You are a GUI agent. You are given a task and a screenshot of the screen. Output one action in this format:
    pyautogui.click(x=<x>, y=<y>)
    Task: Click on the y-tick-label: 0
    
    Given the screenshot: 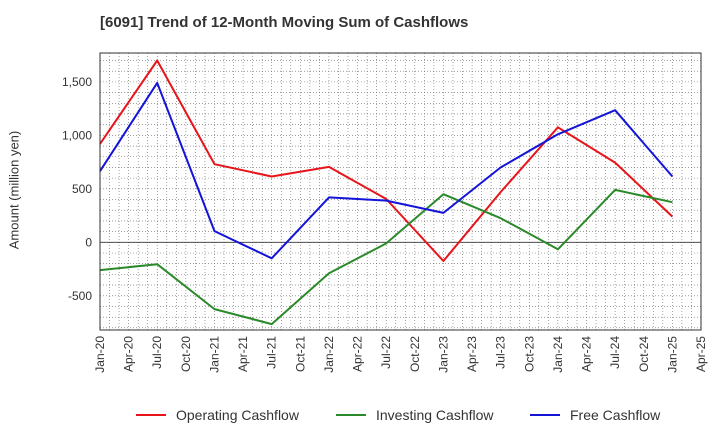 What is the action you would take?
    pyautogui.click(x=88, y=242)
    